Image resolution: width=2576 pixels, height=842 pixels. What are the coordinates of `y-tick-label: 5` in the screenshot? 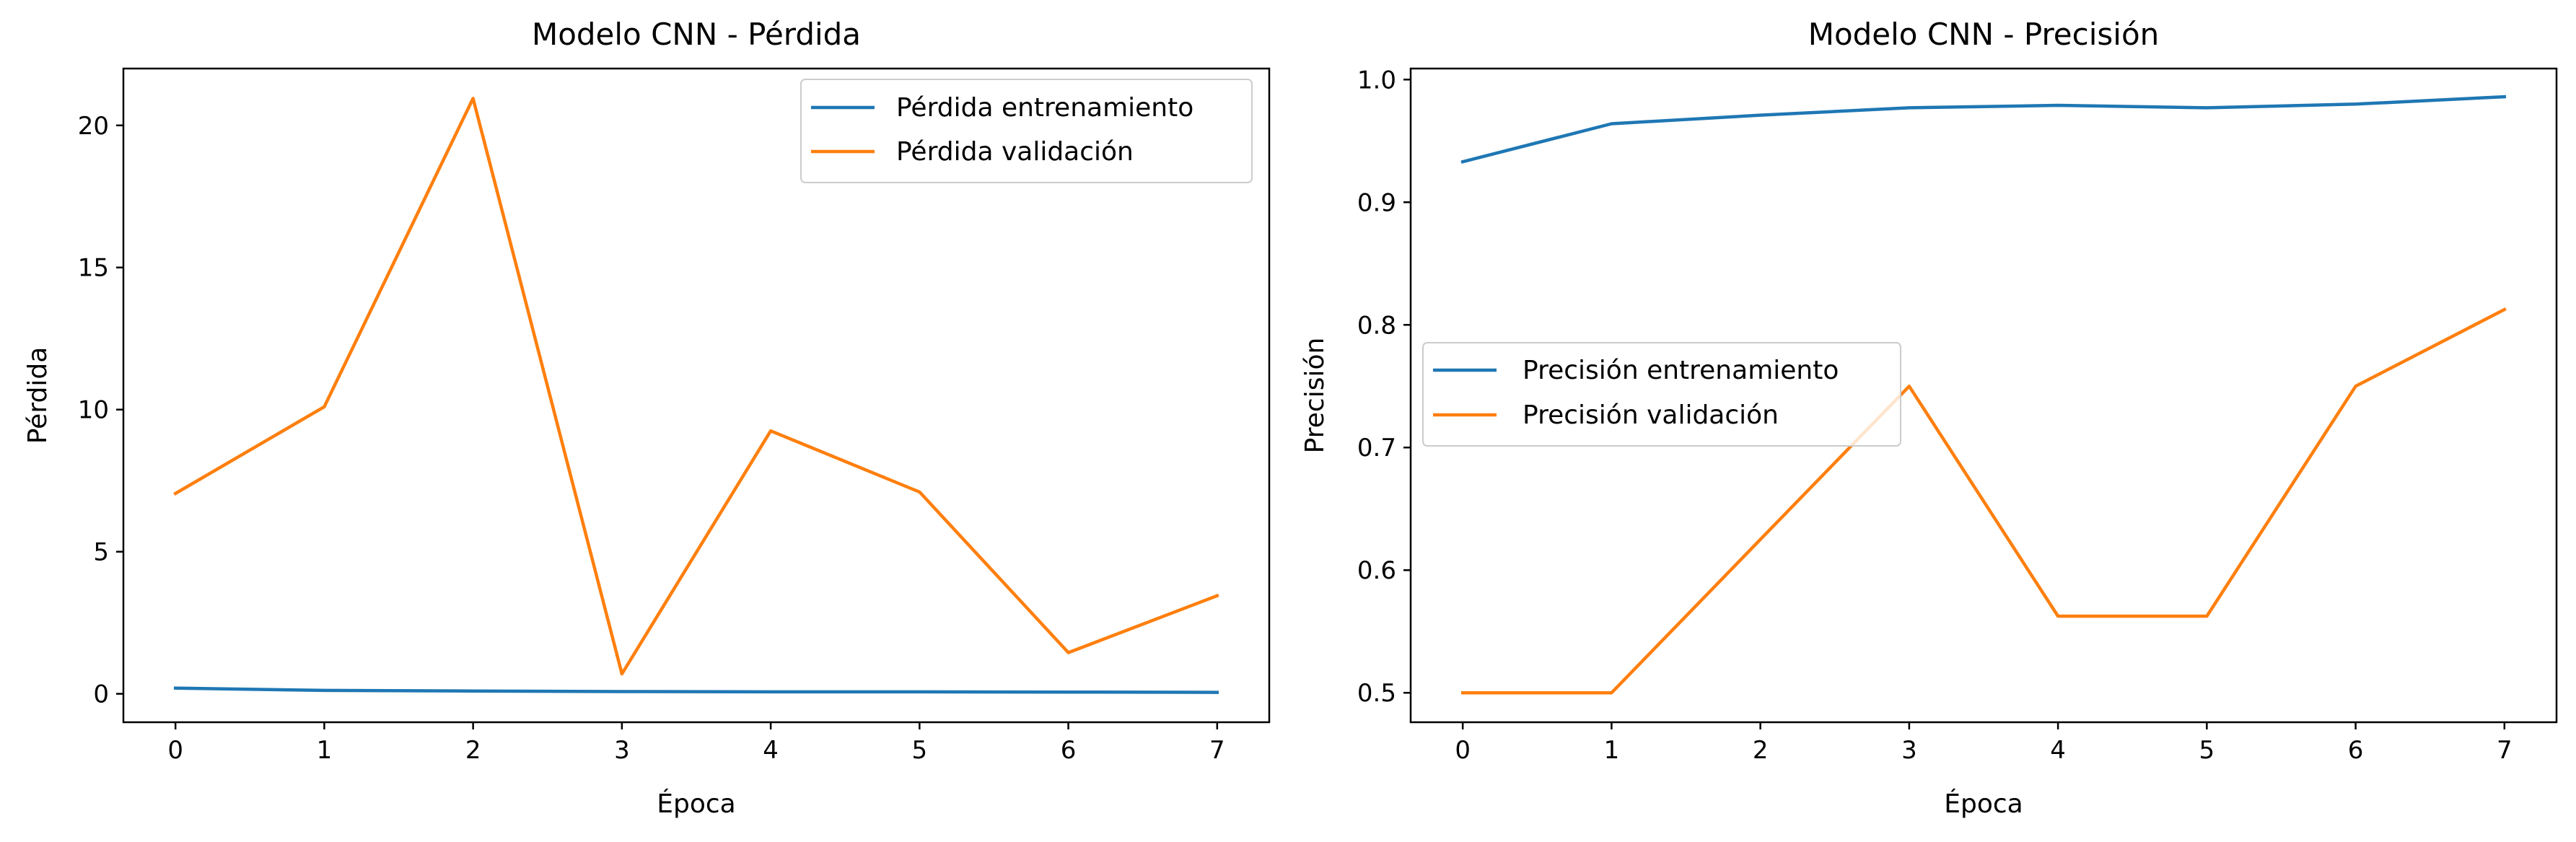 It's located at (101, 552).